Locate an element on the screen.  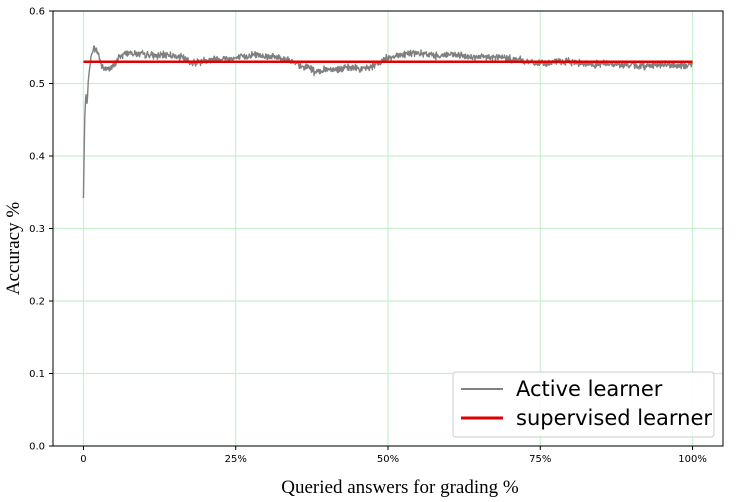
y-tick-label-6: 0.6 is located at coordinates (37, 12).